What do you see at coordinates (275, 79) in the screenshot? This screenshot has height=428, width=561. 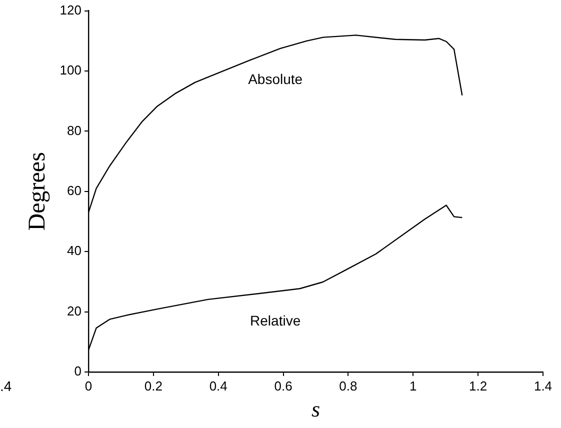 I see `series-label: Absolute` at bounding box center [275, 79].